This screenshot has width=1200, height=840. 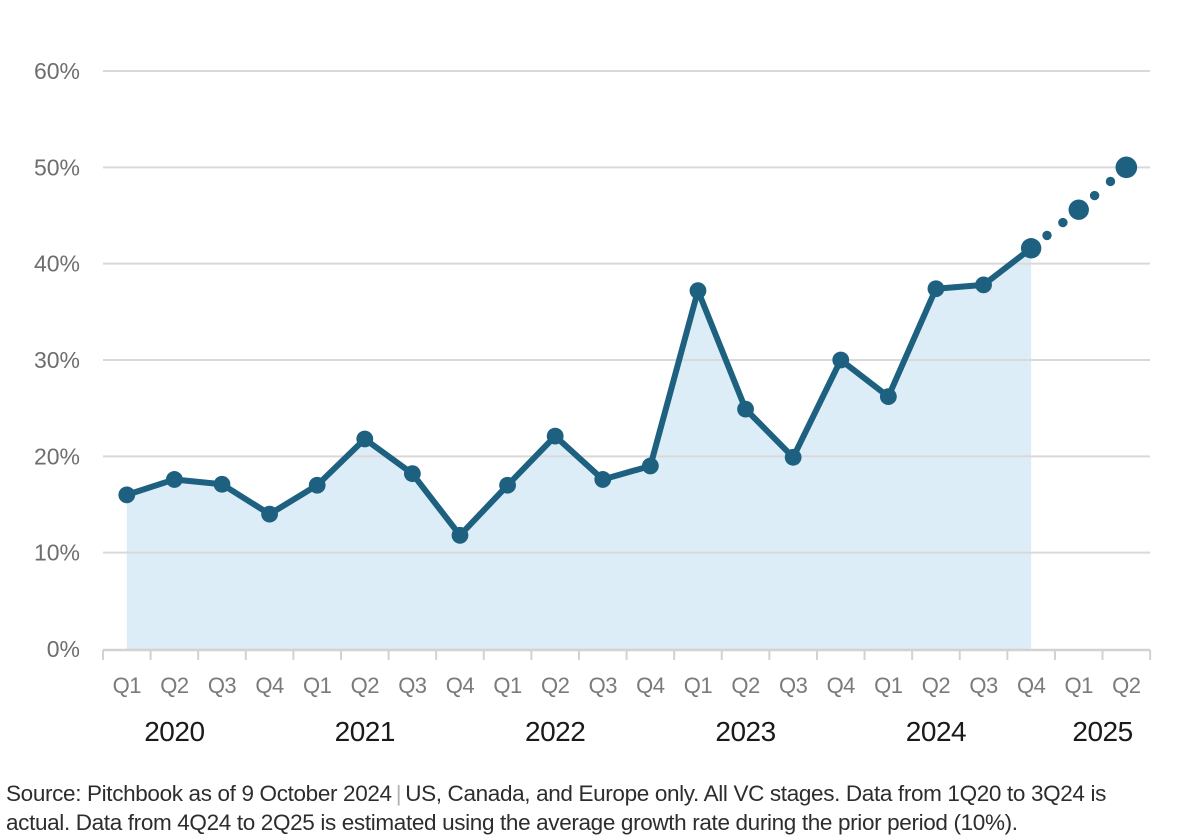 What do you see at coordinates (57, 360) in the screenshot?
I see `y-axis-tick-label: 30%` at bounding box center [57, 360].